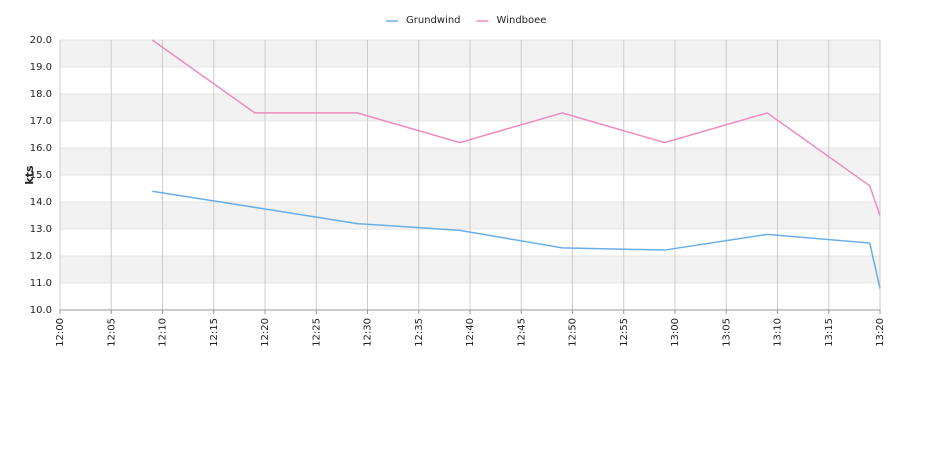  I want to click on x-tick-label: 12:55, so click(624, 332).